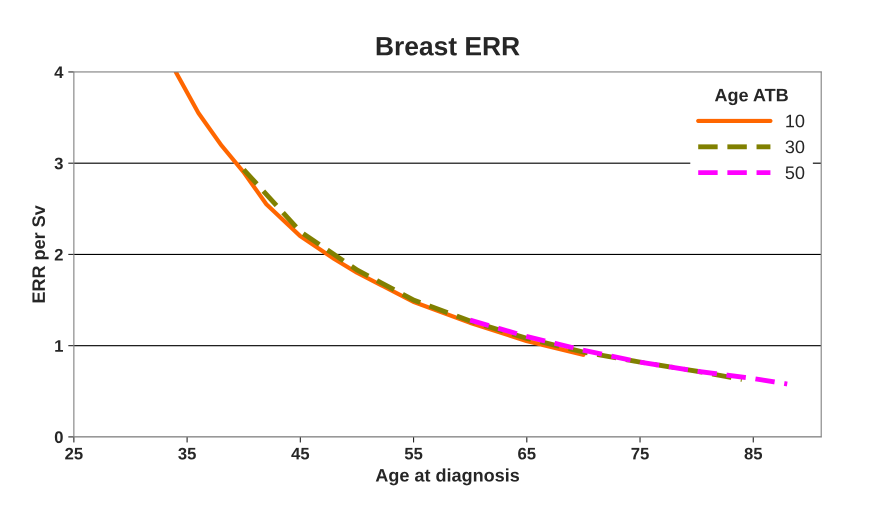  Describe the element at coordinates (59, 346) in the screenshot. I see `y-tick-label: 1` at that location.